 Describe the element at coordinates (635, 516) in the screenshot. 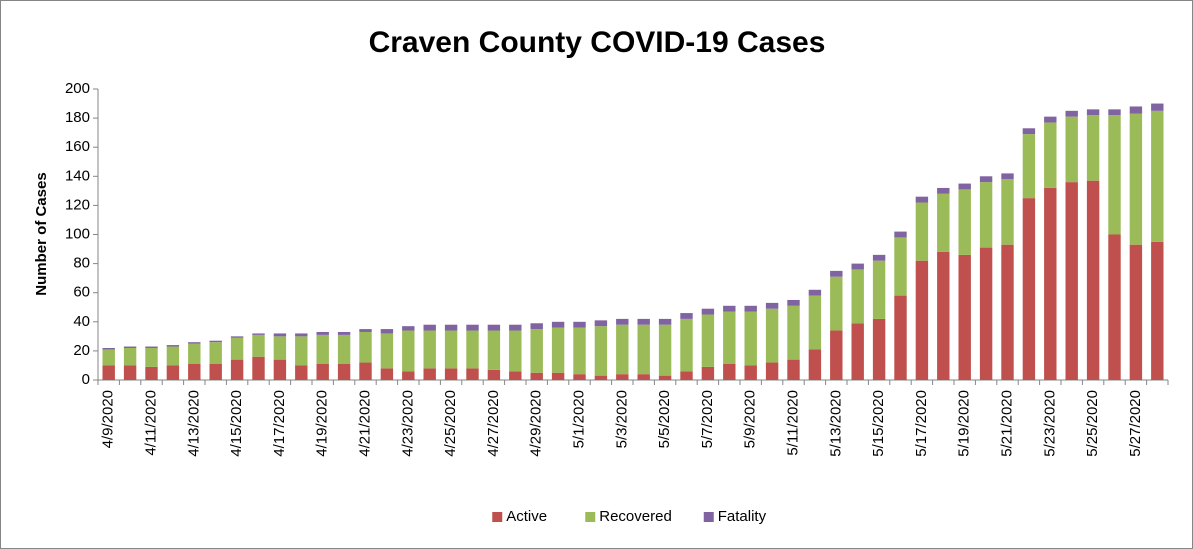

I see `legend-label: Recovered` at that location.